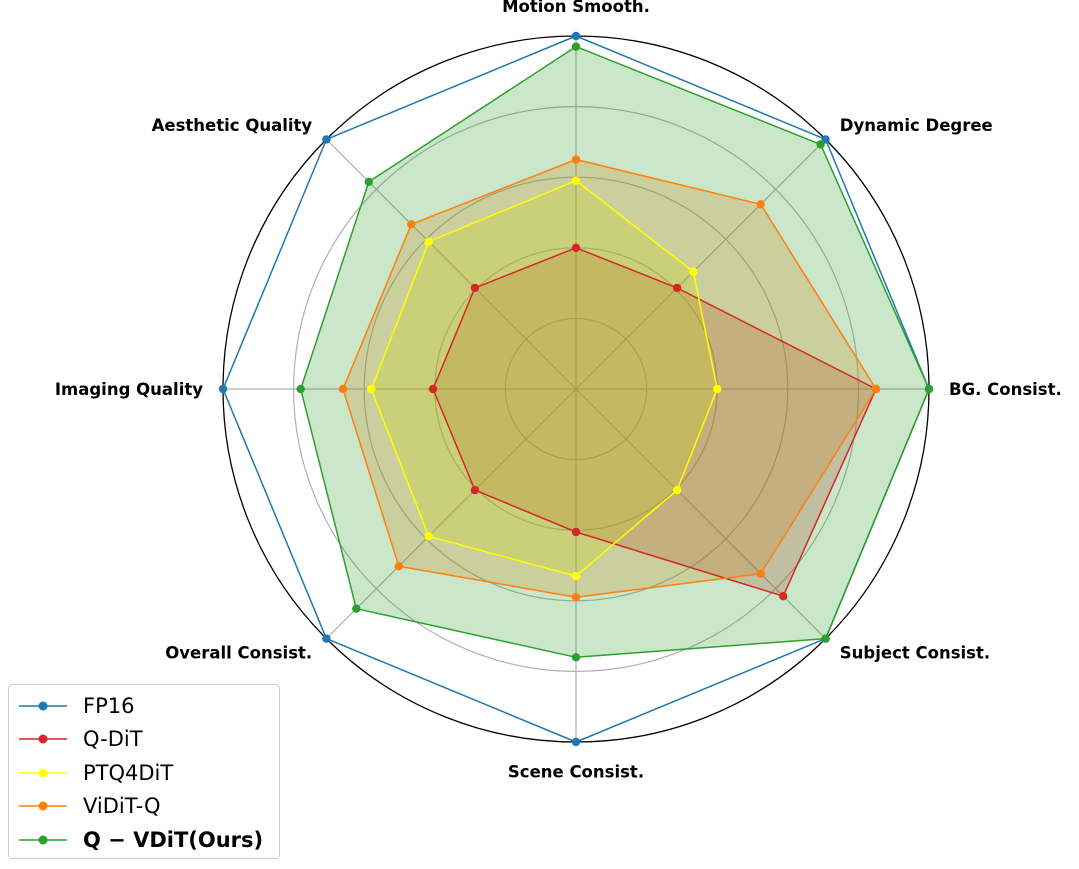  I want to click on axis-label-2: Dynamic Degree, so click(916, 125).